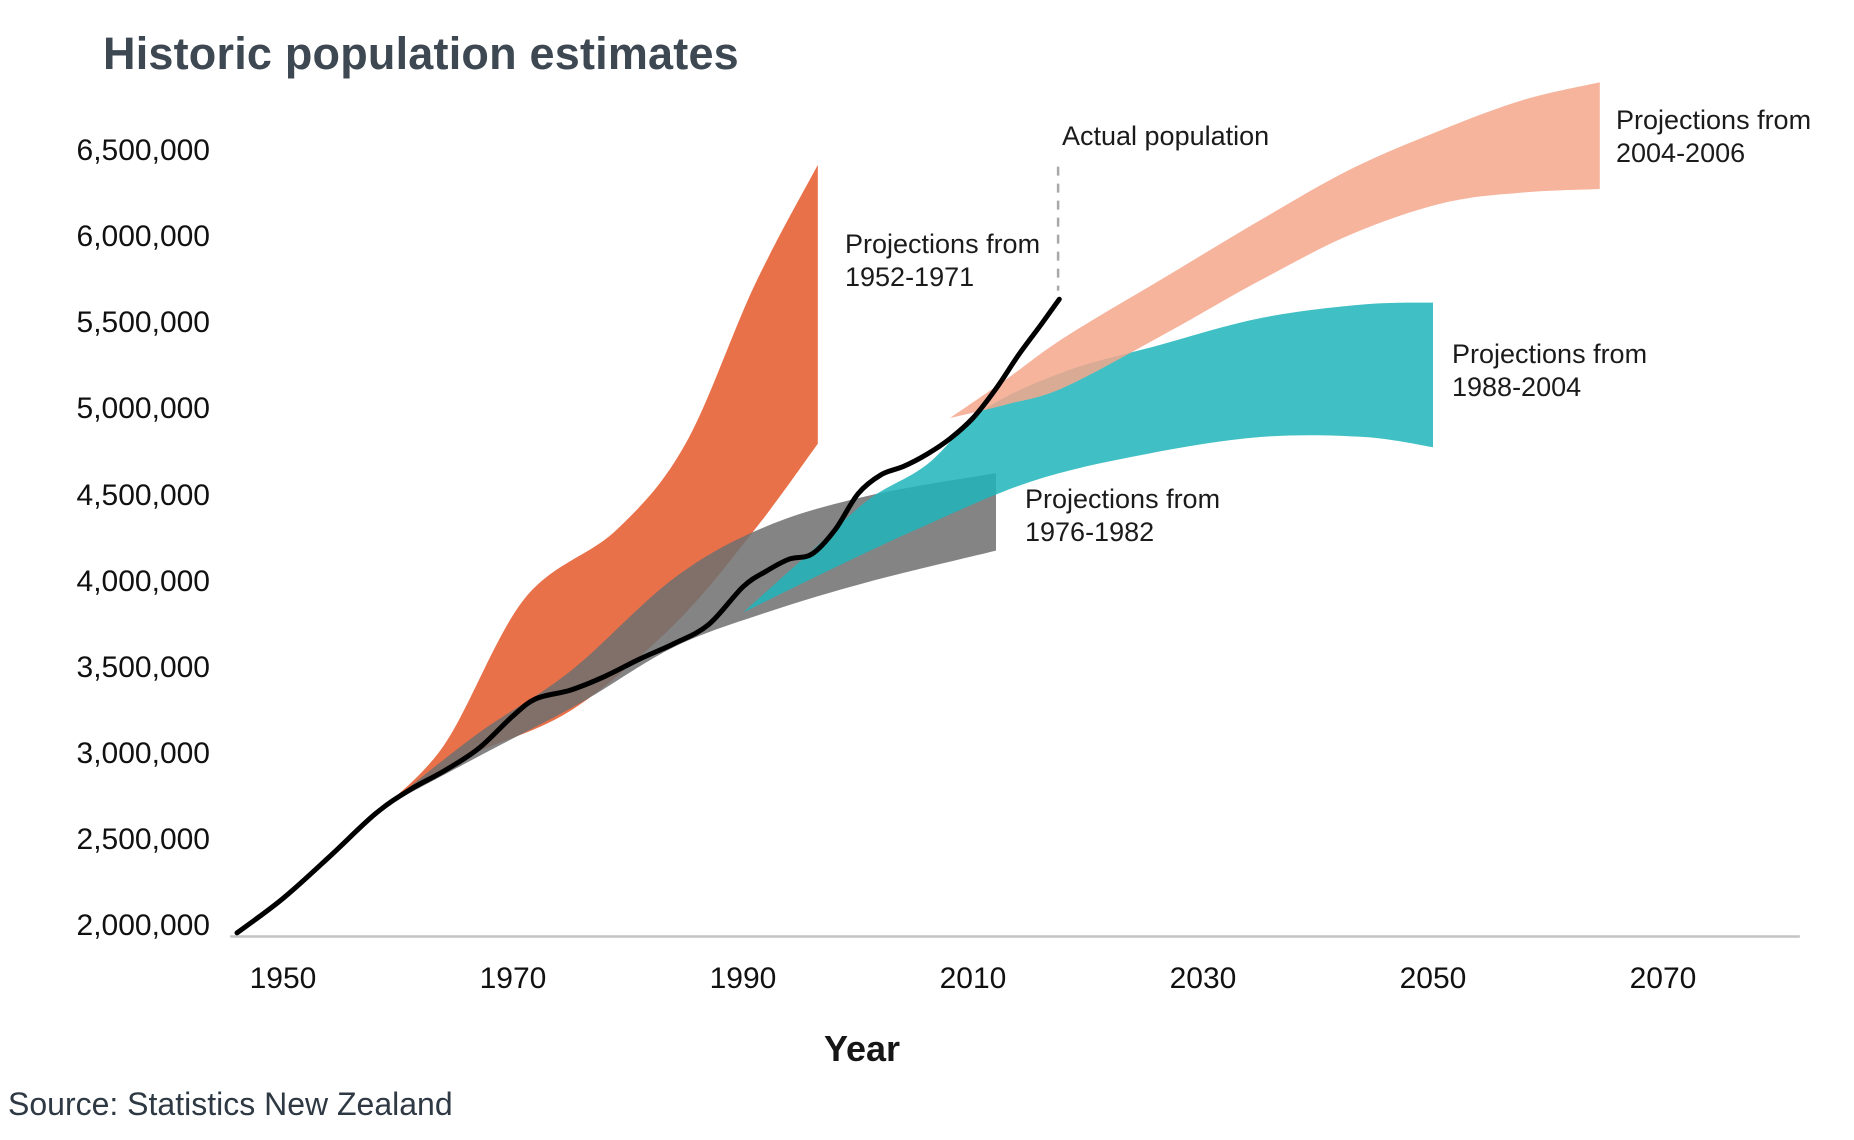 Image resolution: width=1854 pixels, height=1140 pixels. Describe the element at coordinates (143, 753) in the screenshot. I see `y-tick-label: 3,000,000` at that location.